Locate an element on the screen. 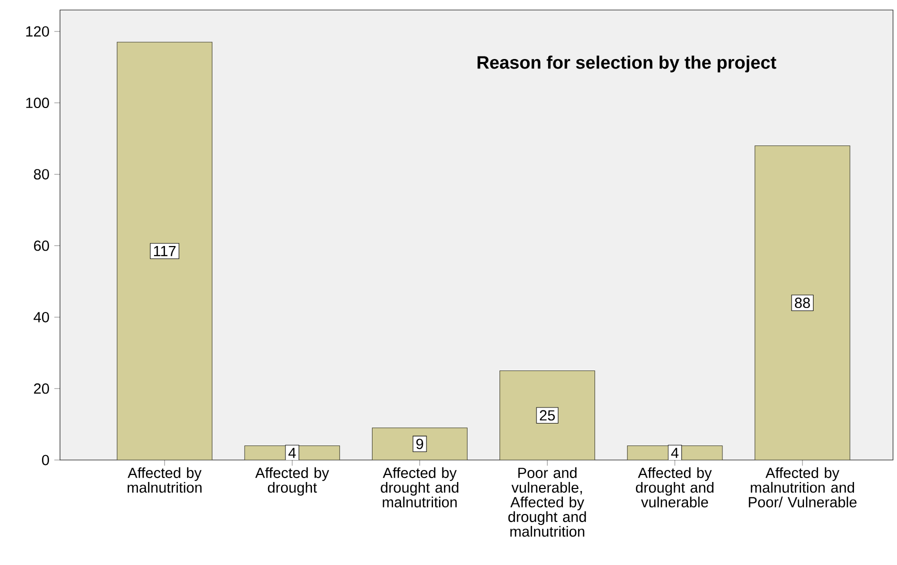 This screenshot has height=565, width=897. x-tick-label: Affected by drought is located at coordinates (292, 481).